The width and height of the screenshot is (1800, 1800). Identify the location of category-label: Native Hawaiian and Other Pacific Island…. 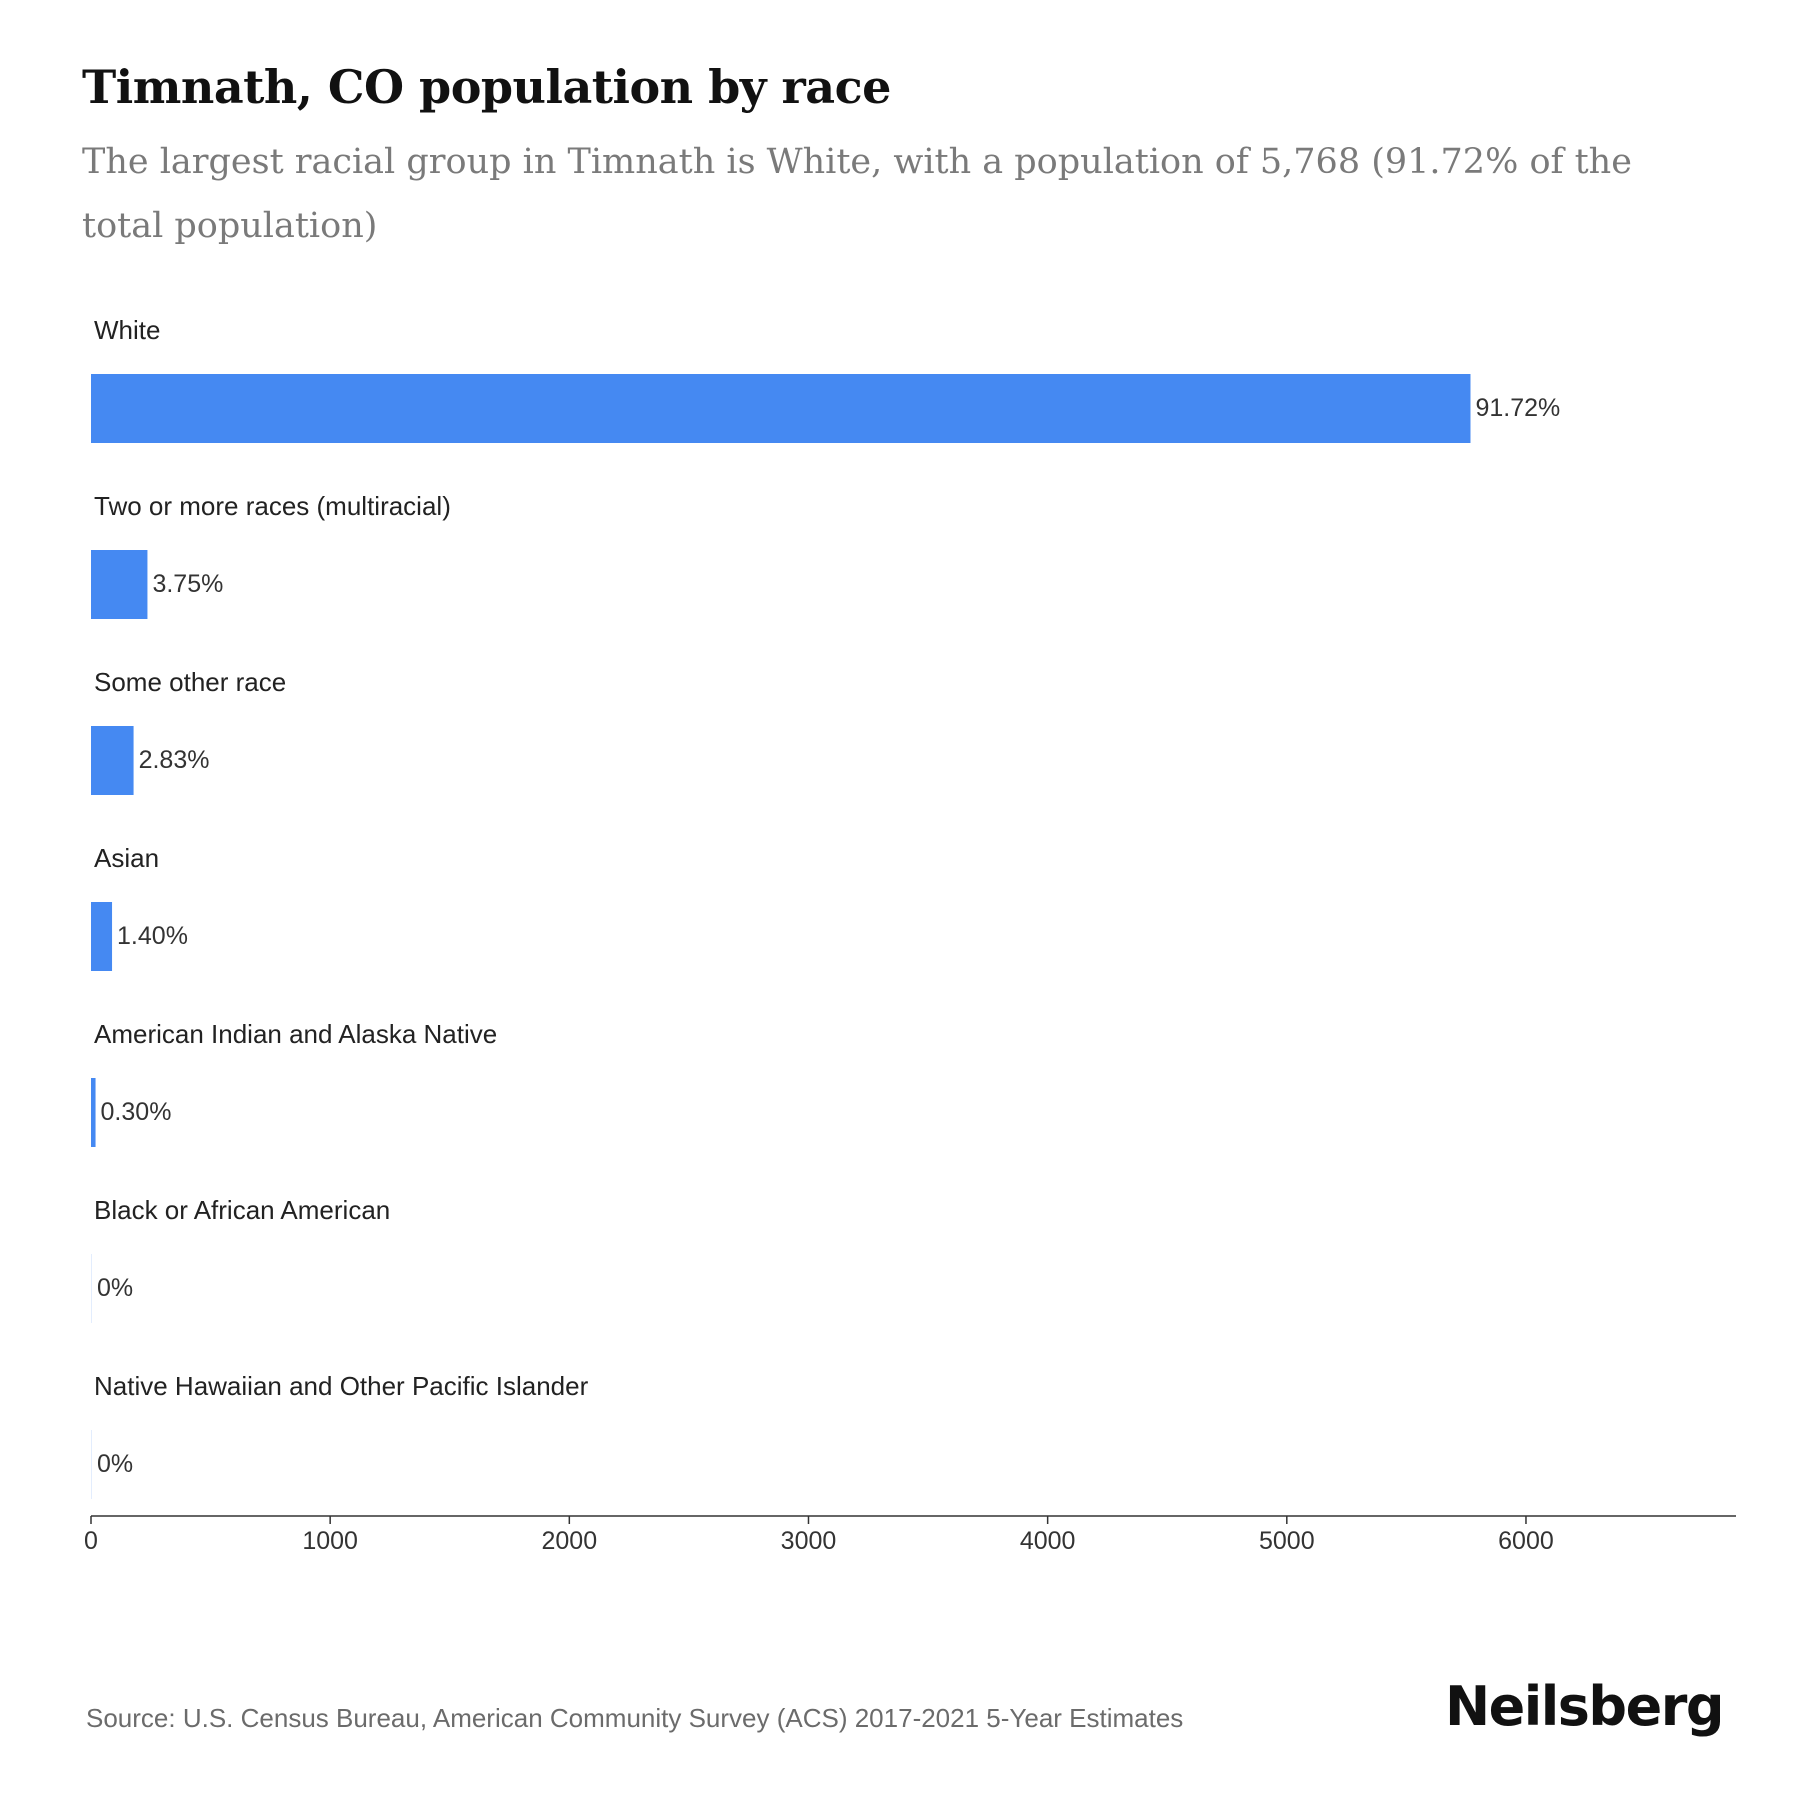
(341, 1386).